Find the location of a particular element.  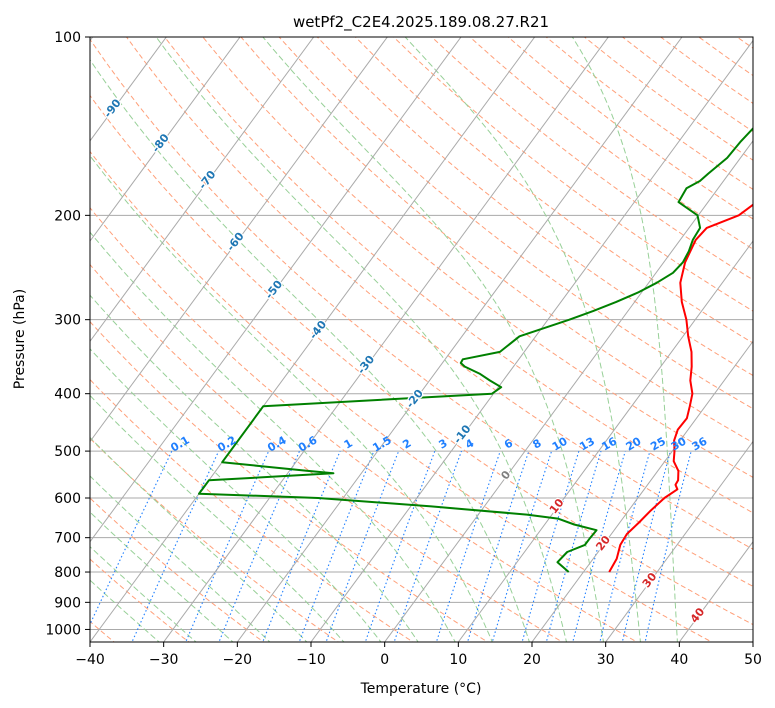

dry-adiabat is located at coordinates (140, 600).